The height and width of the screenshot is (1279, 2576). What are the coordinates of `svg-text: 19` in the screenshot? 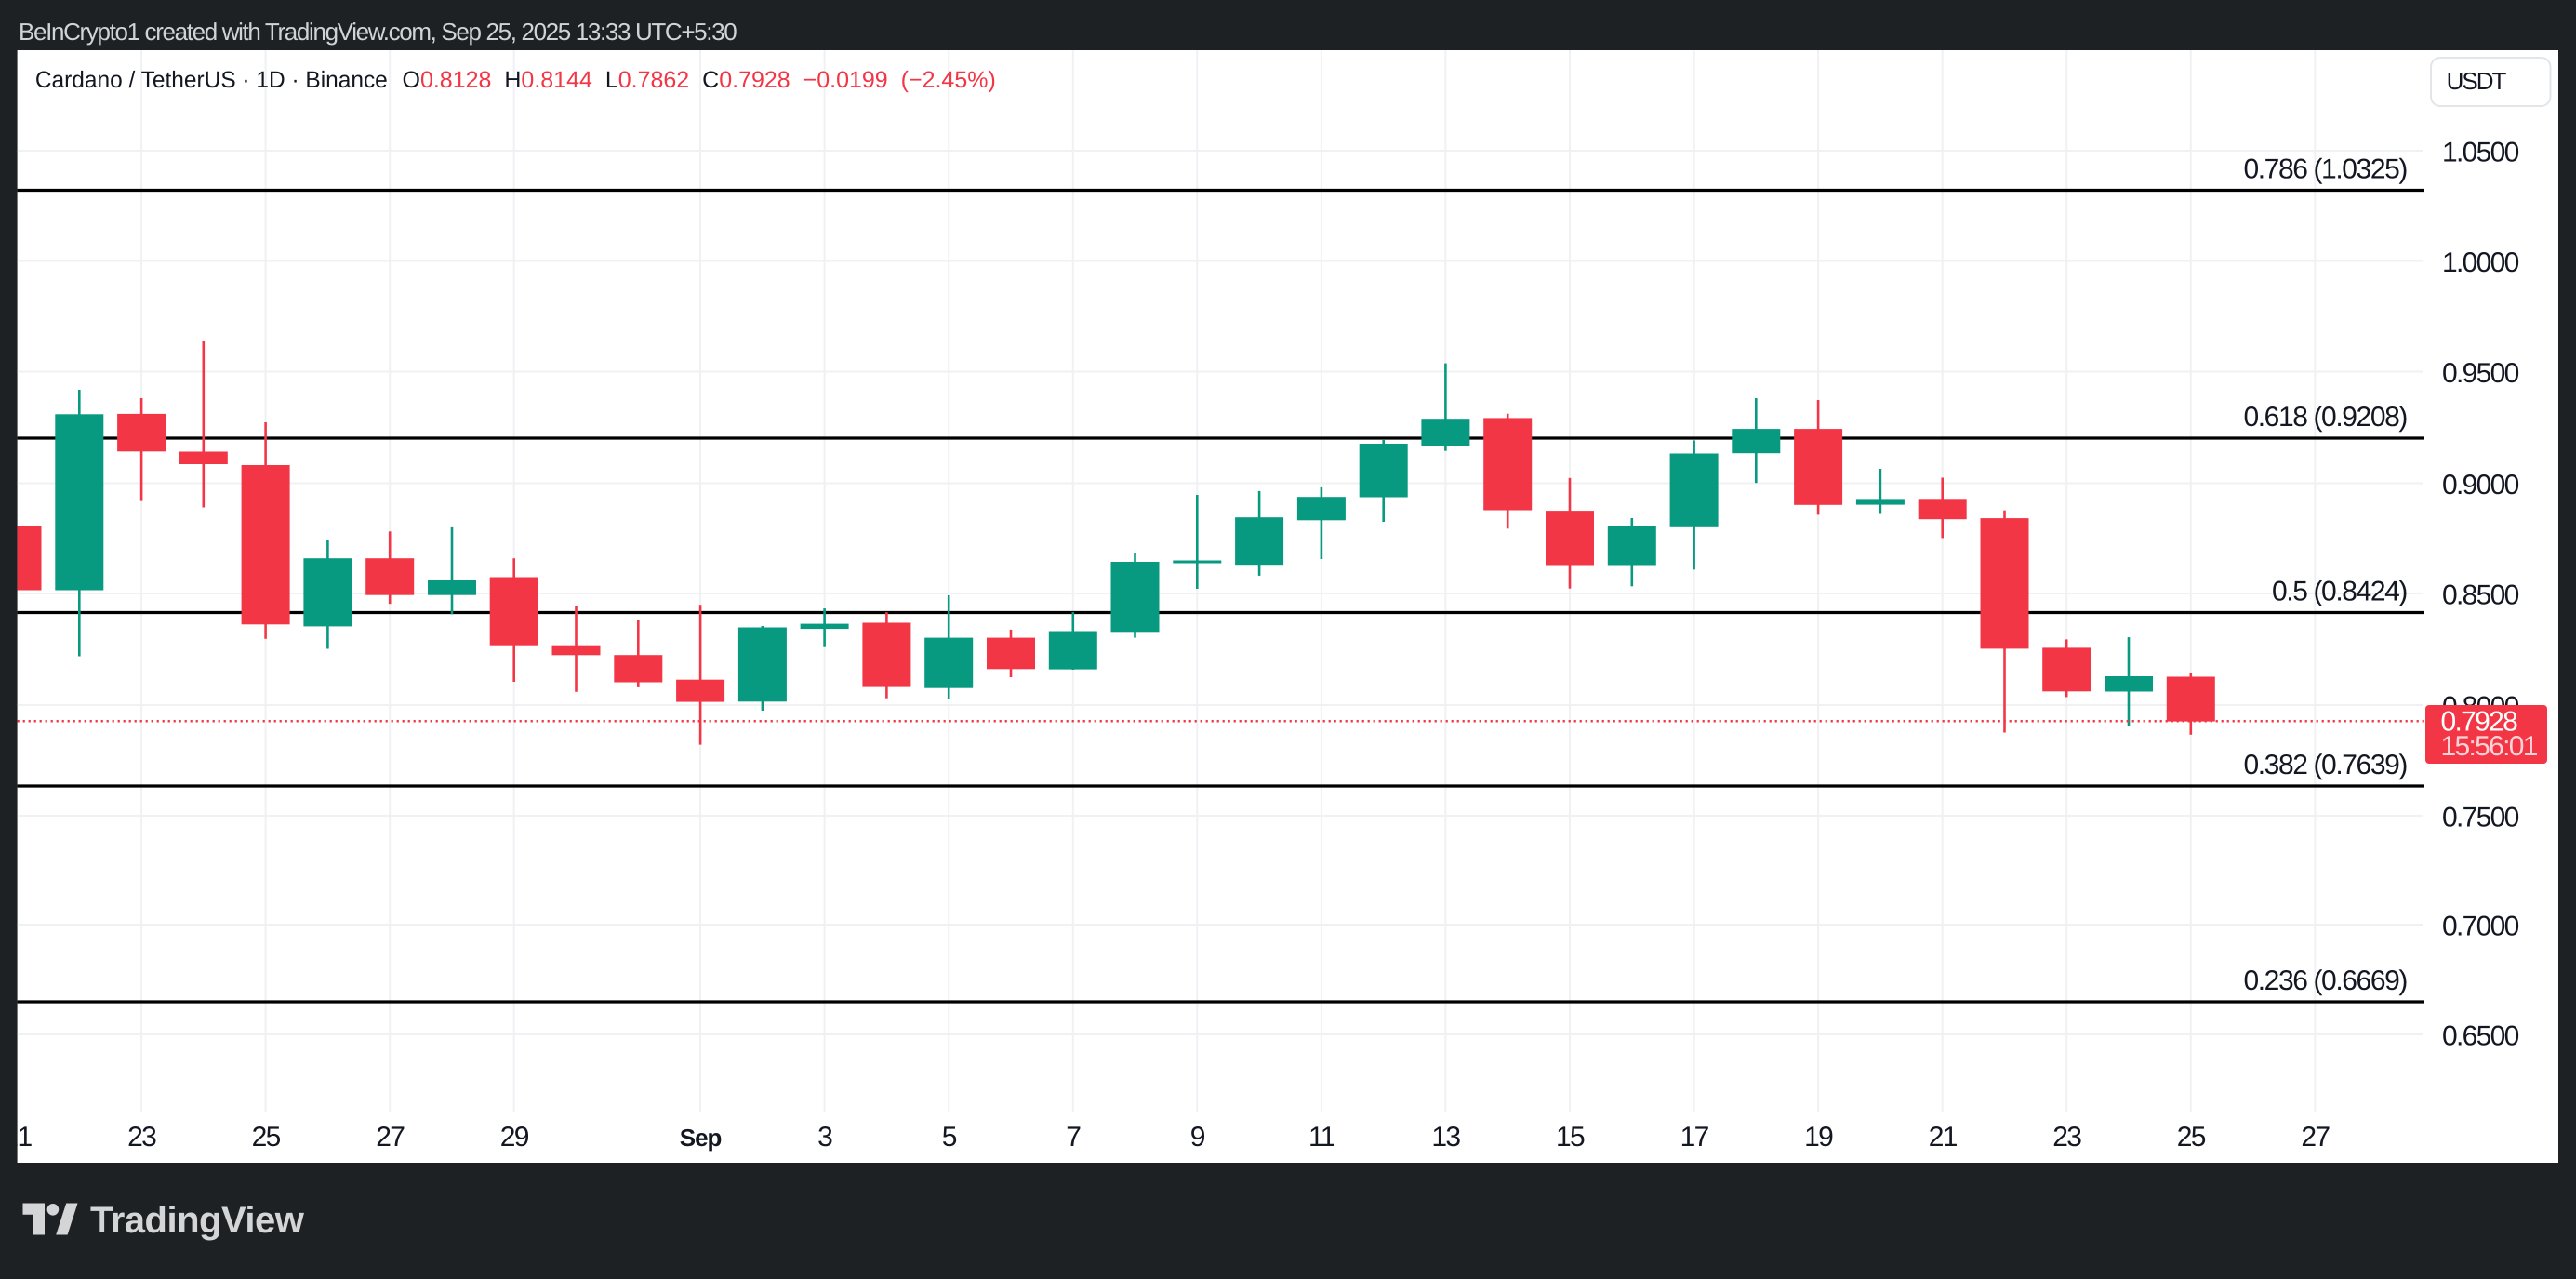 It's located at (1818, 1137).